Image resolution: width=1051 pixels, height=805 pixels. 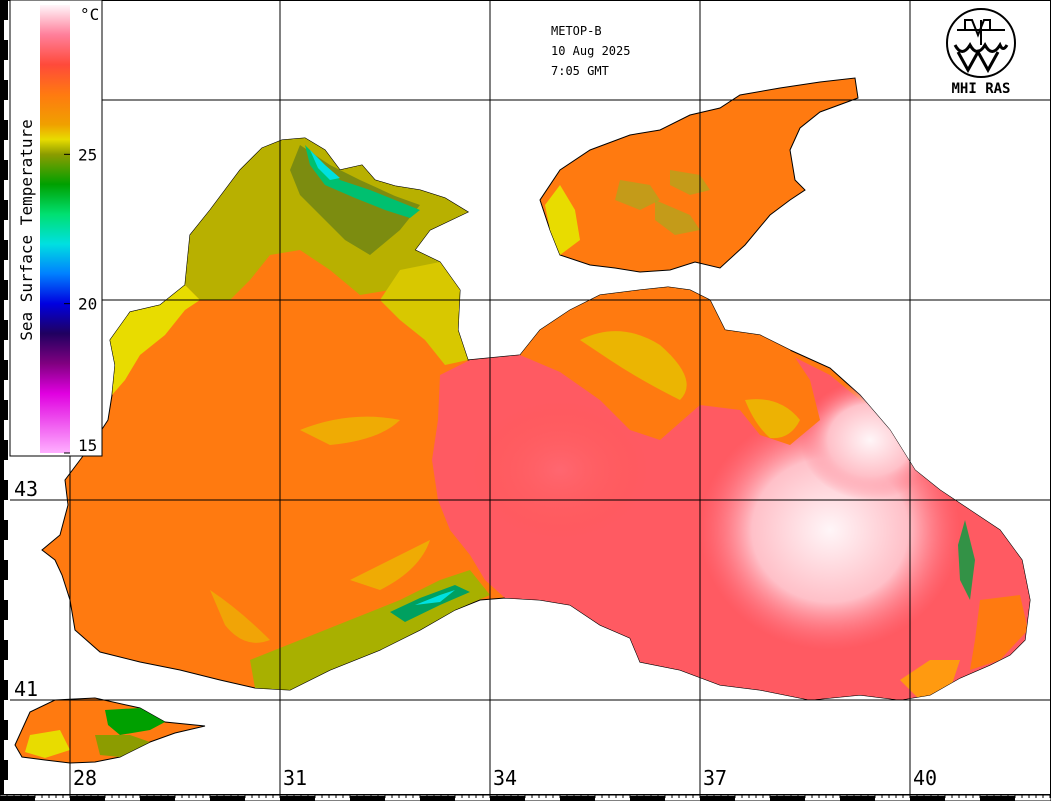 I want to click on sst-azov-mild-west, so click(x=562, y=220).